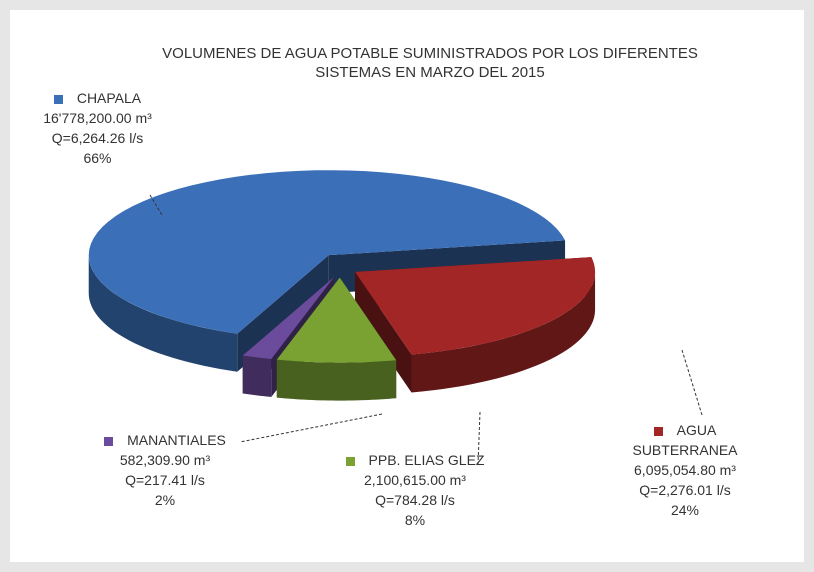 The height and width of the screenshot is (572, 814). Describe the element at coordinates (109, 98) in the screenshot. I see `category-name: CHAPALA` at that location.